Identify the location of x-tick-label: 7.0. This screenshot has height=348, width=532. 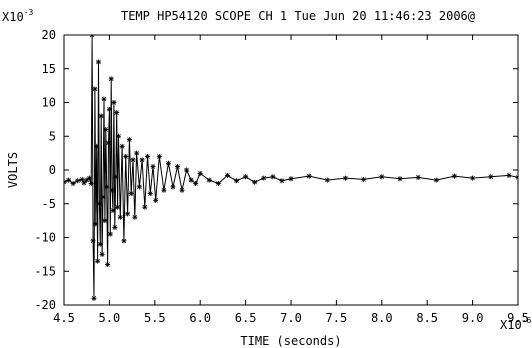
(291, 318).